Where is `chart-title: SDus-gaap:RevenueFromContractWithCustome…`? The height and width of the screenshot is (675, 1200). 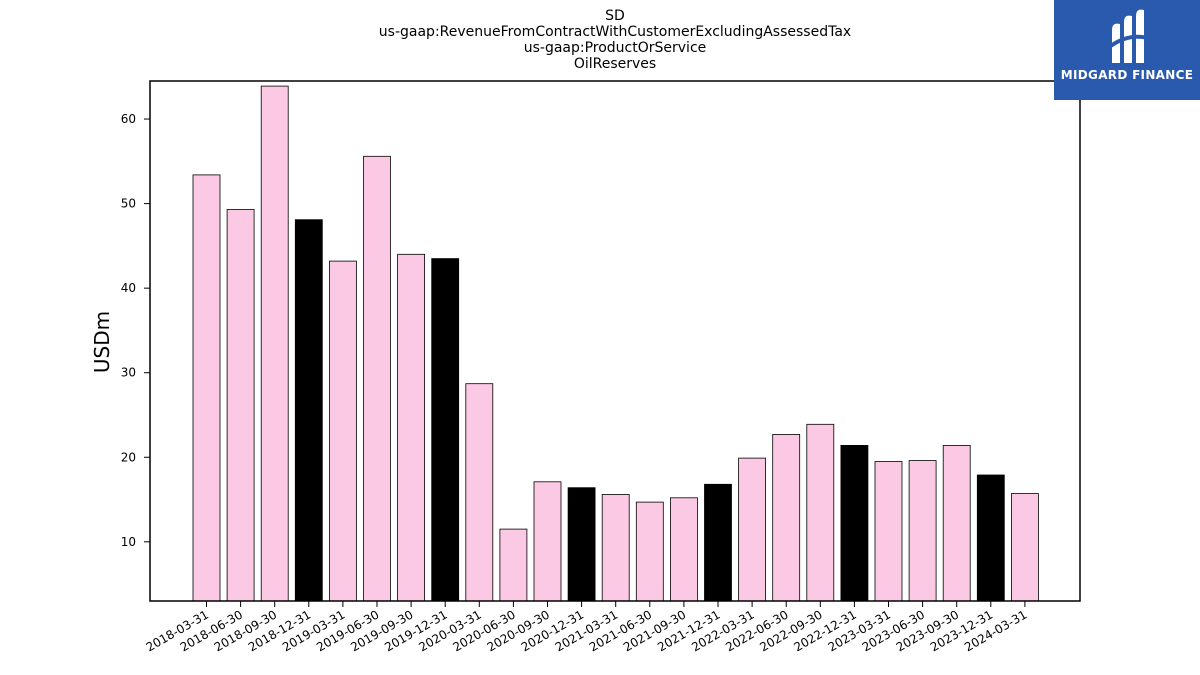 chart-title: SDus-gaap:RevenueFromContractWithCustome… is located at coordinates (615, 40).